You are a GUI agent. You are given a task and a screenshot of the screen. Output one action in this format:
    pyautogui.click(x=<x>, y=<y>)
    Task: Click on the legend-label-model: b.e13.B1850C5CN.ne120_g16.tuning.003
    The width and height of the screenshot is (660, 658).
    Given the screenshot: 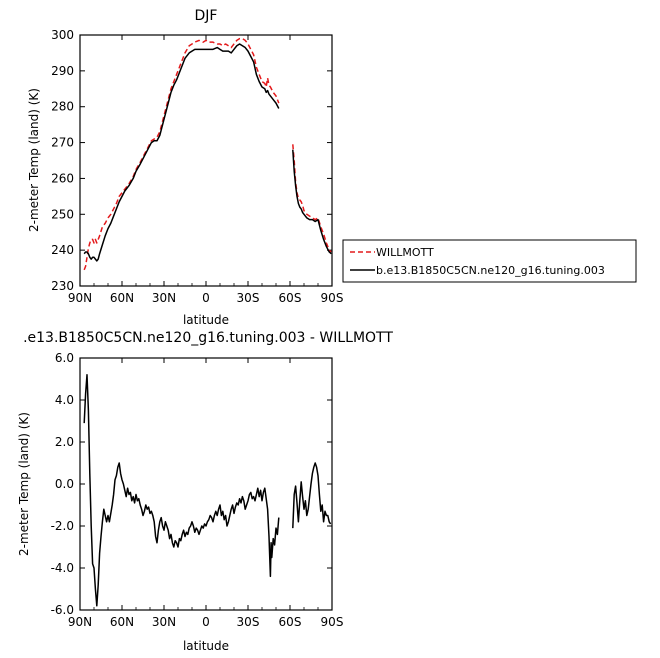 What is the action you would take?
    pyautogui.click(x=490, y=270)
    